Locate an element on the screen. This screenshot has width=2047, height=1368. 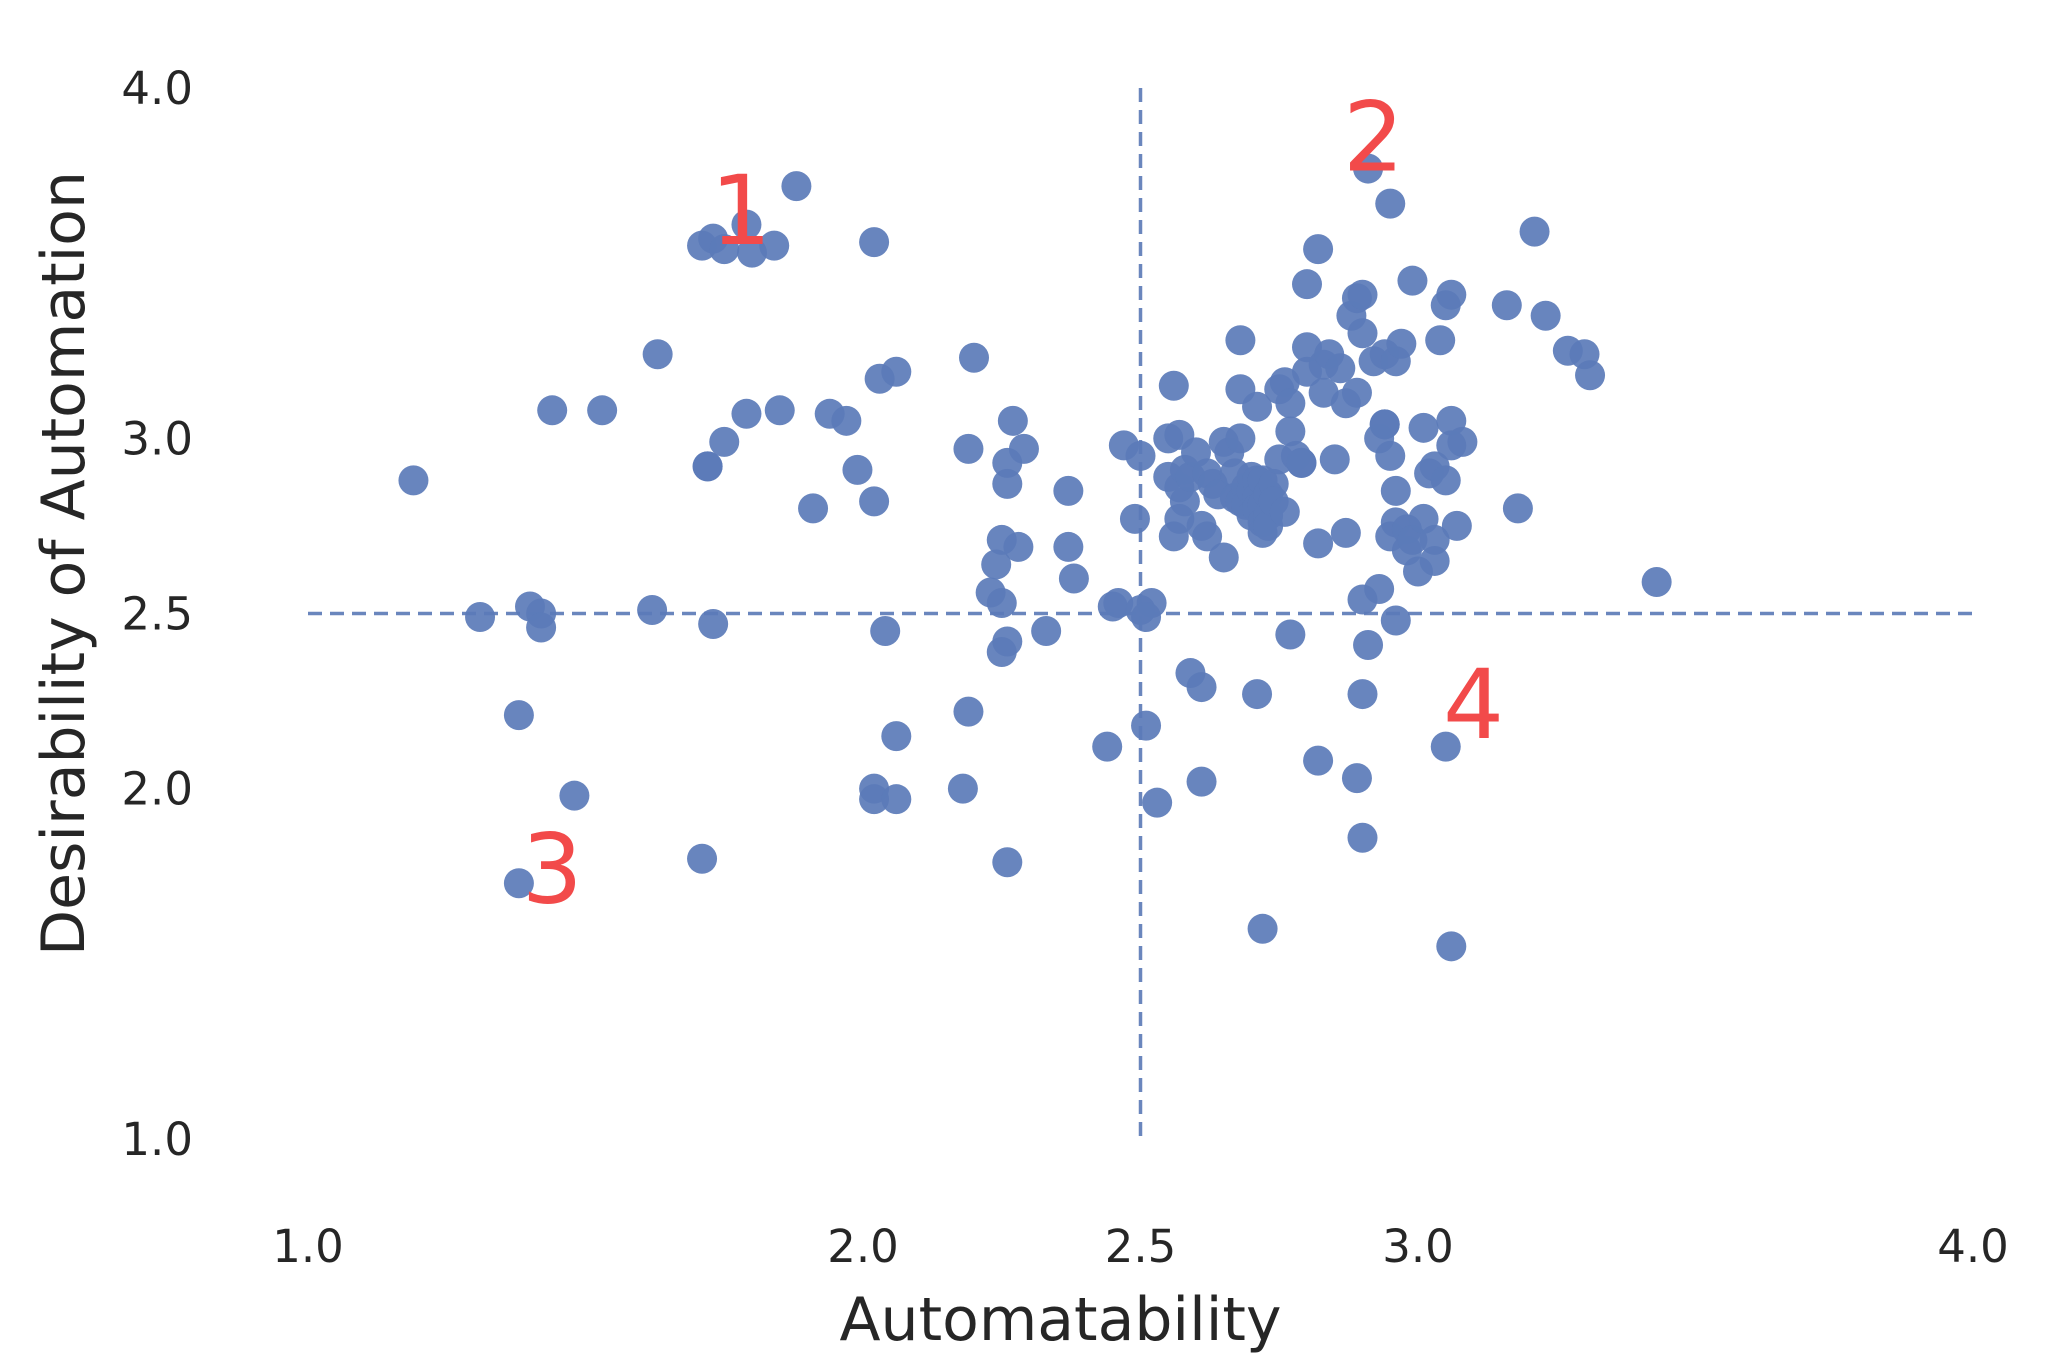
y-axis-label: Desirability of Automation is located at coordinates (64, 563).